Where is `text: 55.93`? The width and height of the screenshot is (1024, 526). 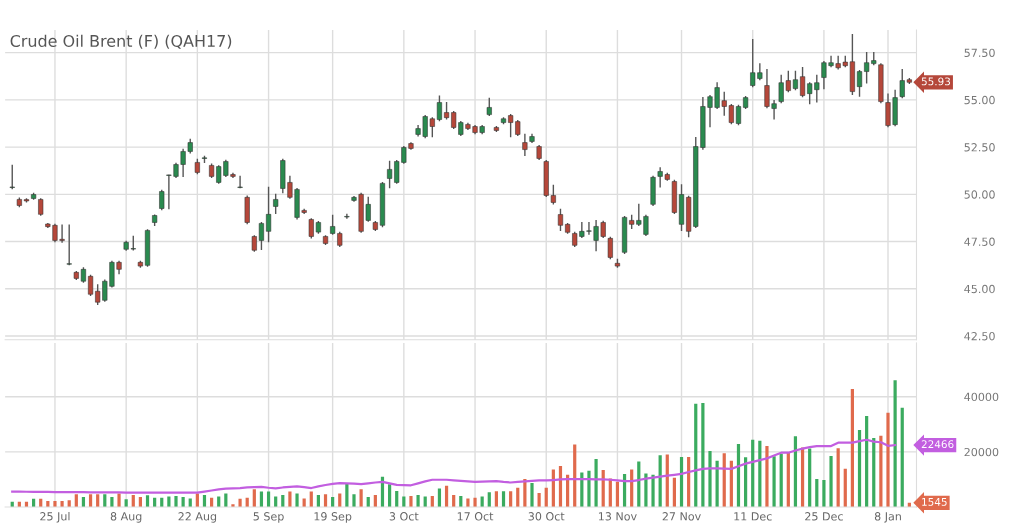 text: 55.93 is located at coordinates (936, 81).